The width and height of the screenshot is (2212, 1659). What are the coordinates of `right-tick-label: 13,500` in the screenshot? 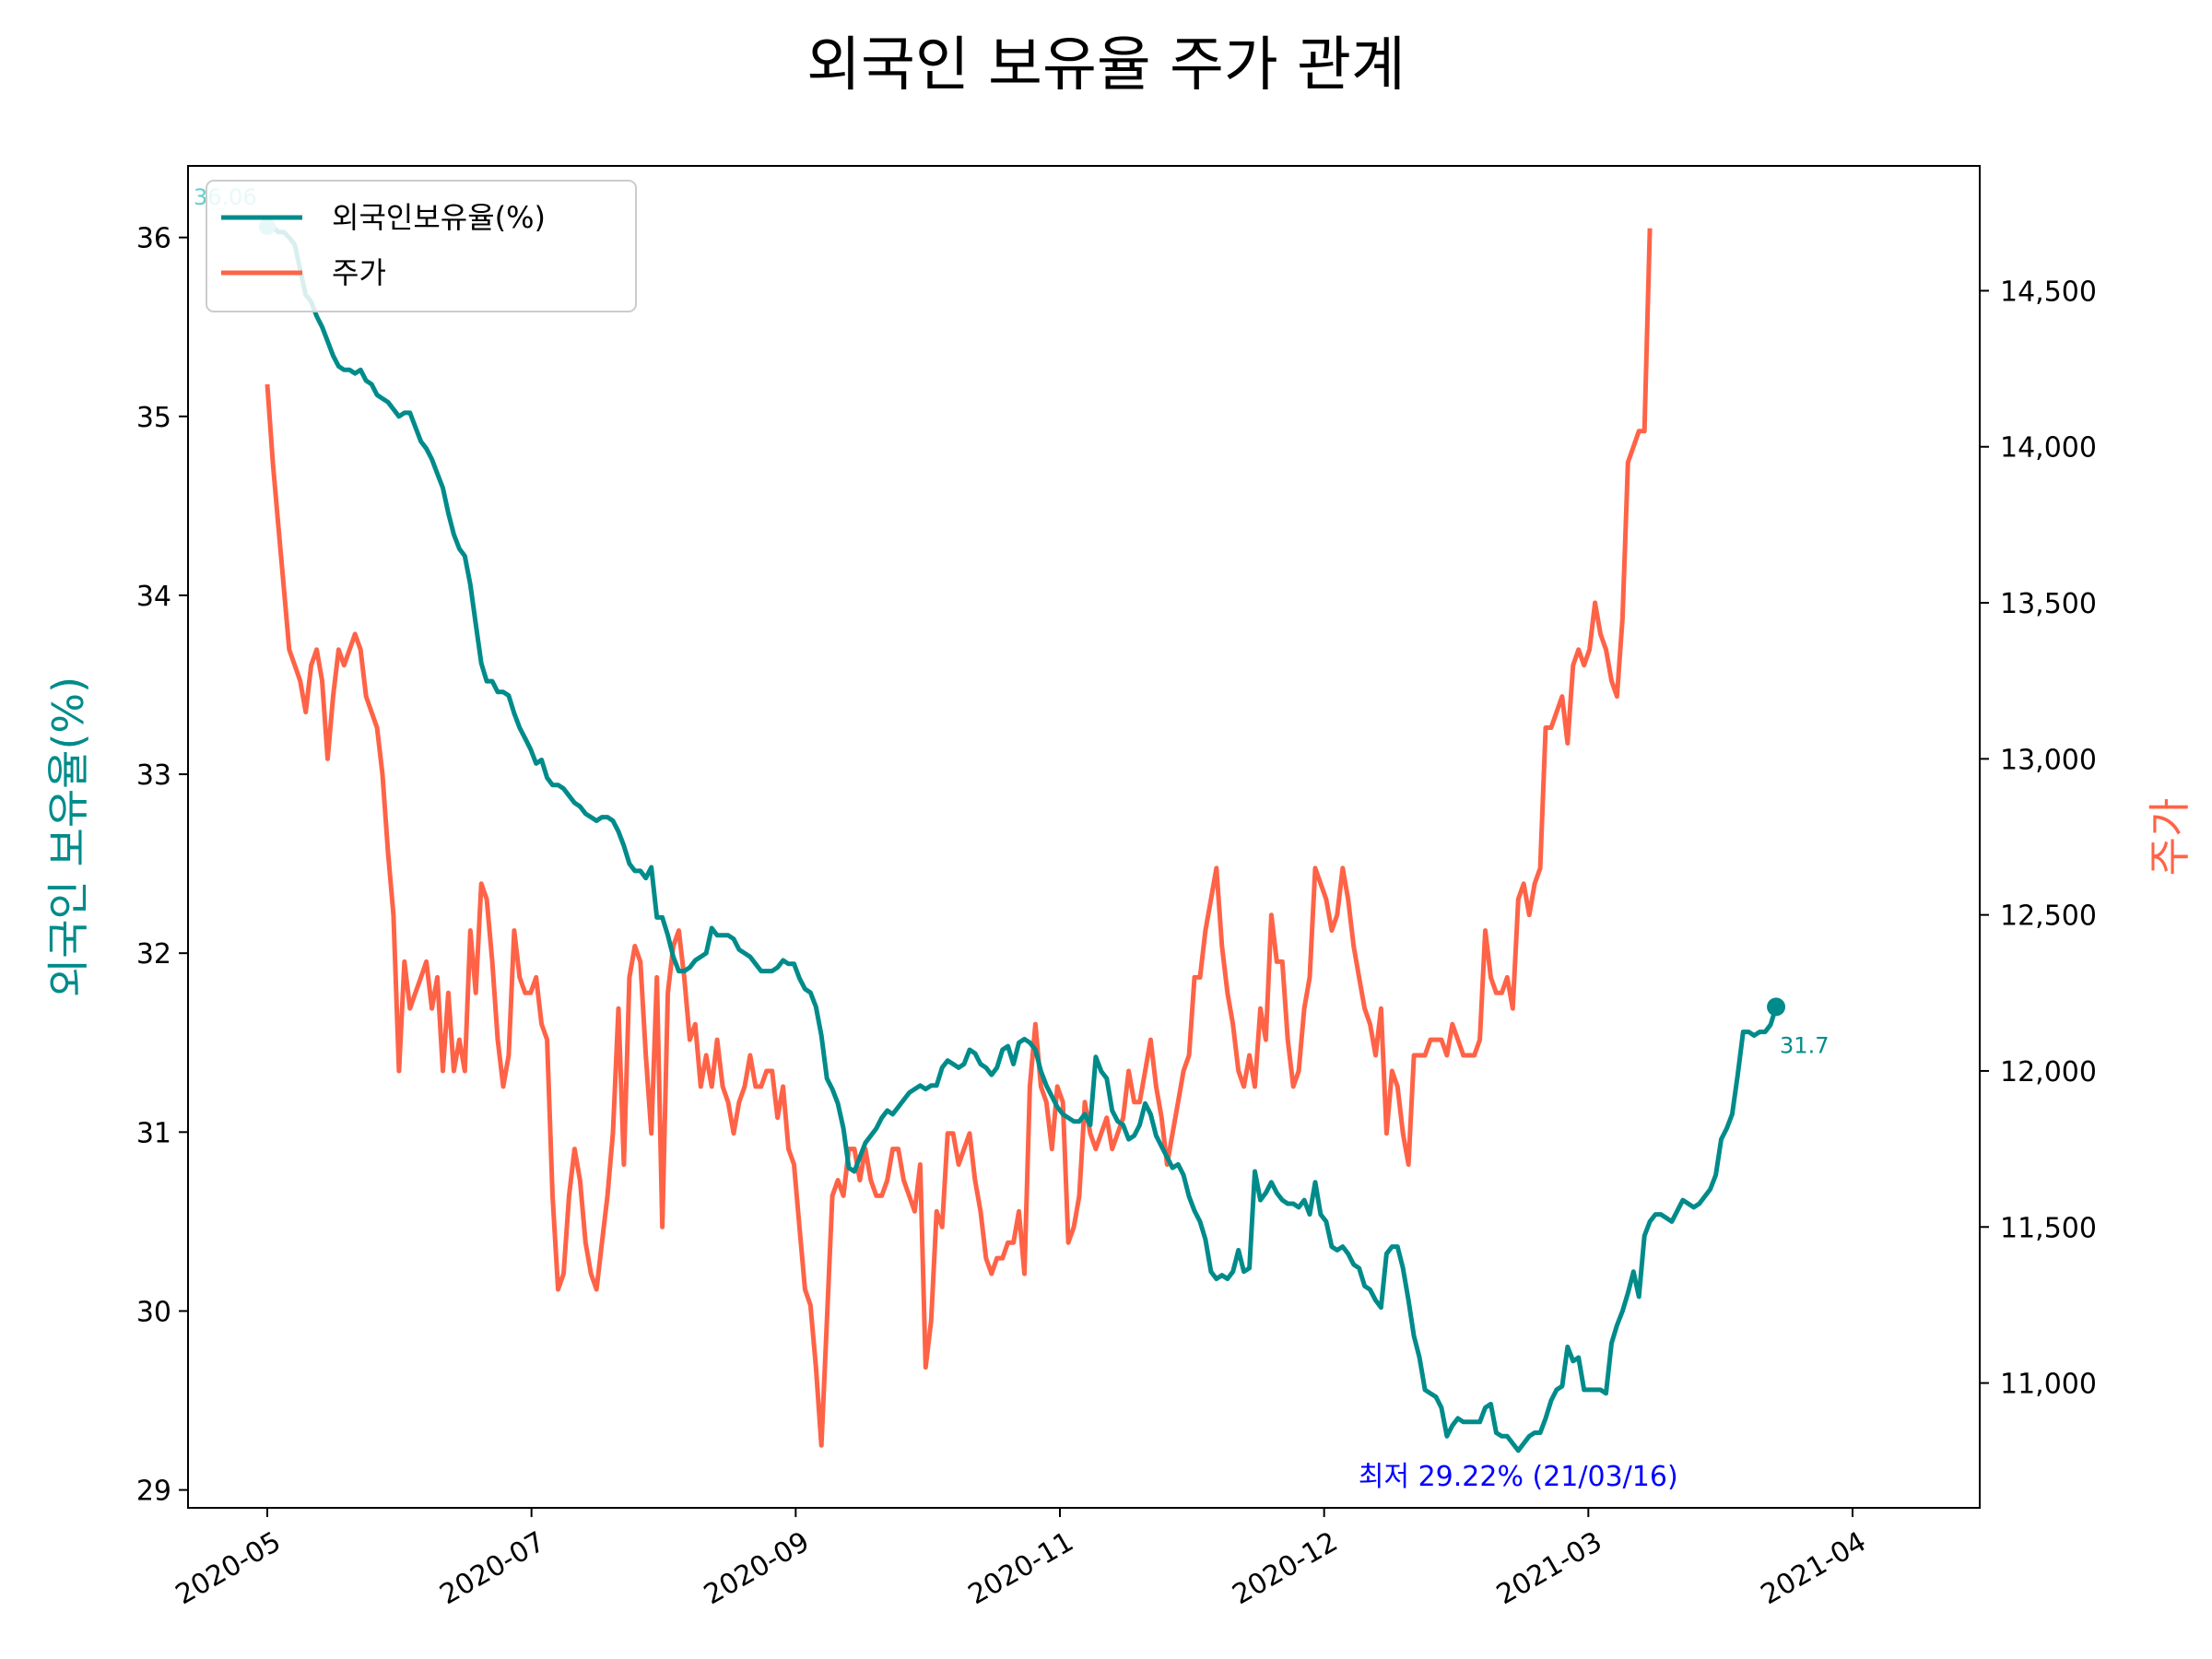 It's located at (2048, 604).